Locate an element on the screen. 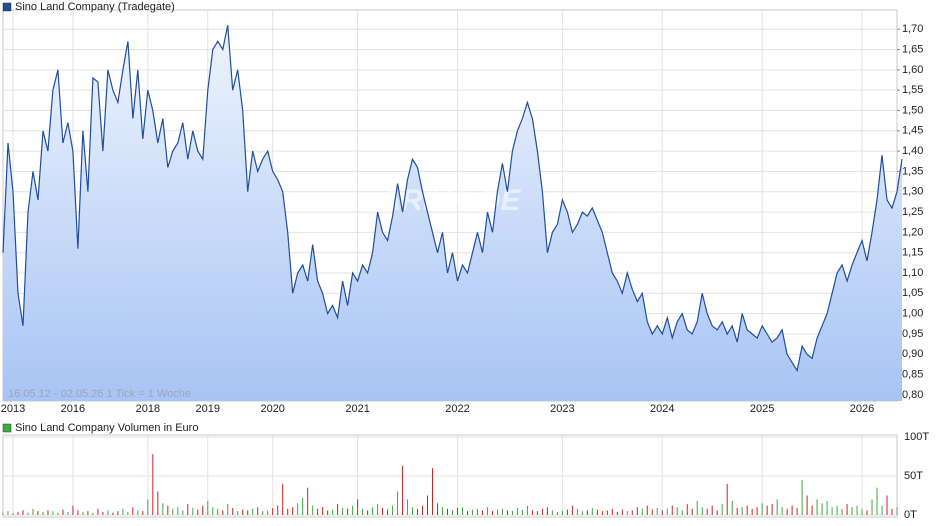  x-tick-label: 2022 is located at coordinates (457, 409).